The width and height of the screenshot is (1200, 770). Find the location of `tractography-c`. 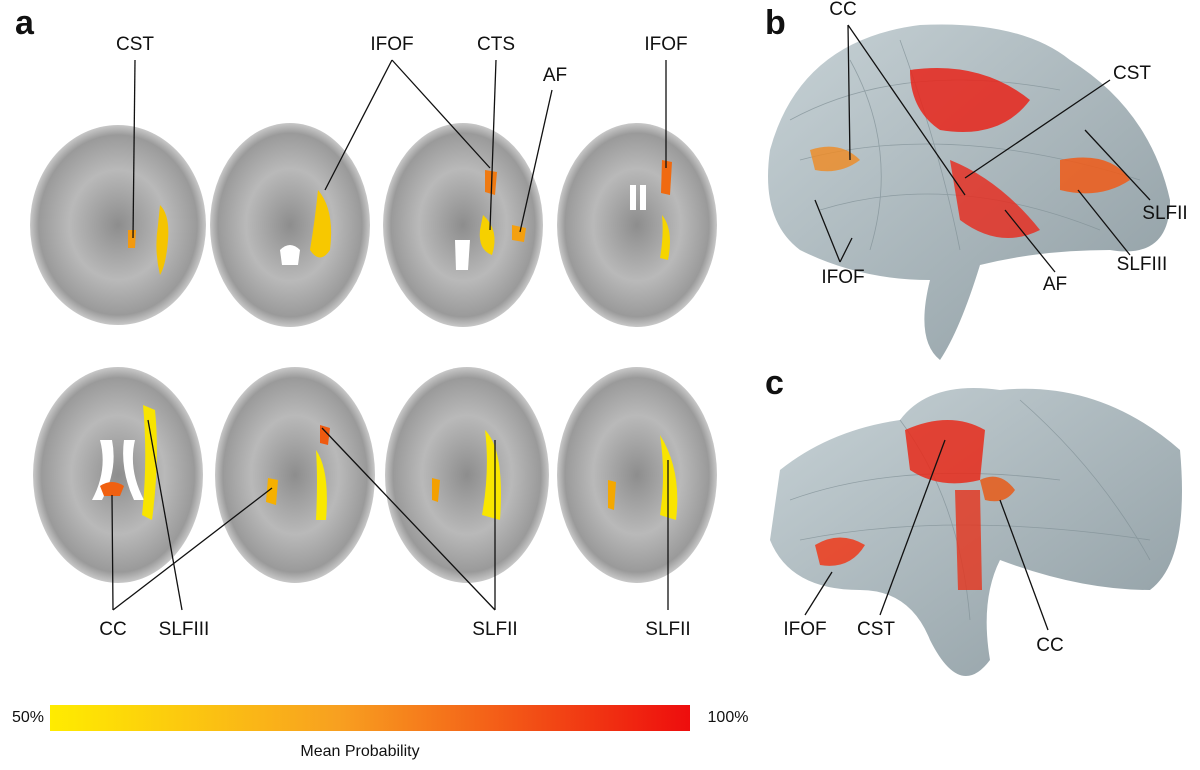

tractography-c is located at coordinates (976, 532).